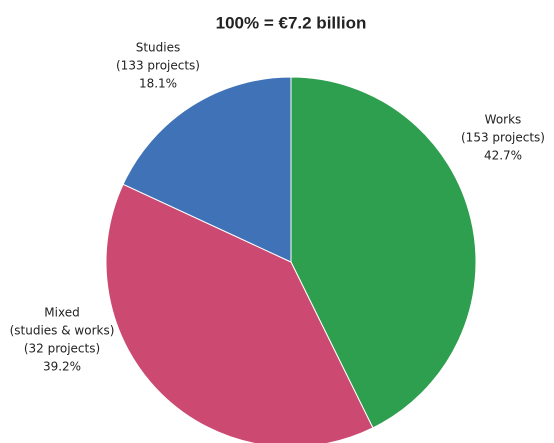 The image size is (554, 443). What do you see at coordinates (158, 48) in the screenshot?
I see `slice-label: Studies` at bounding box center [158, 48].